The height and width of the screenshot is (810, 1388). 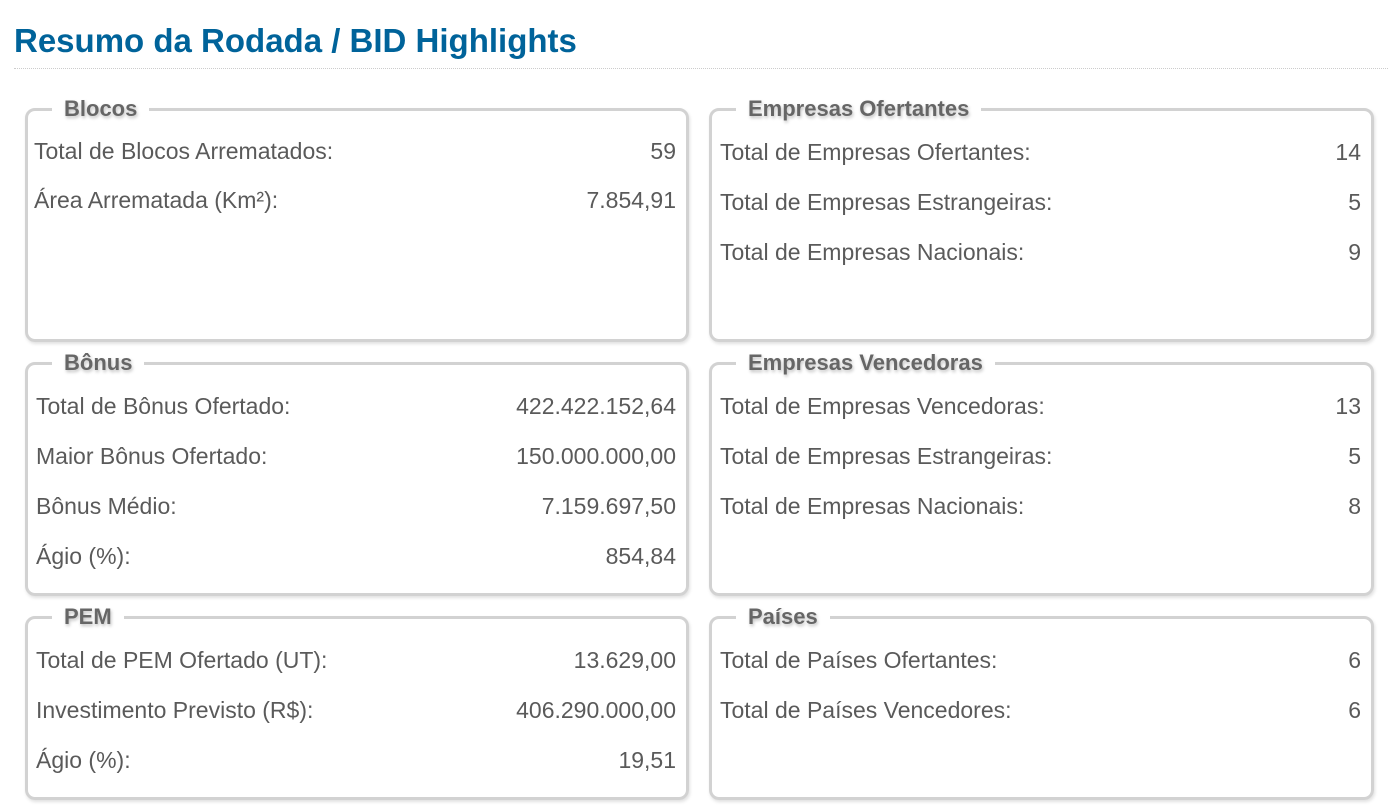 I want to click on stat-label: Total de Empresas Vencedoras:, so click(x=882, y=406).